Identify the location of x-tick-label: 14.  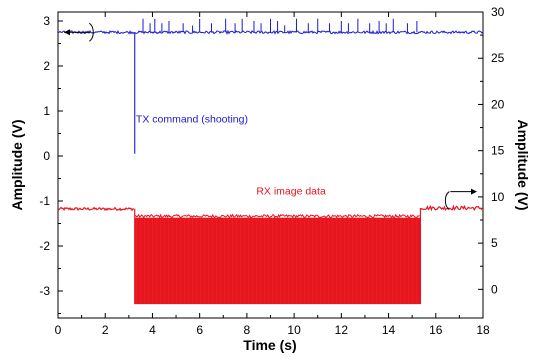
(389, 330).